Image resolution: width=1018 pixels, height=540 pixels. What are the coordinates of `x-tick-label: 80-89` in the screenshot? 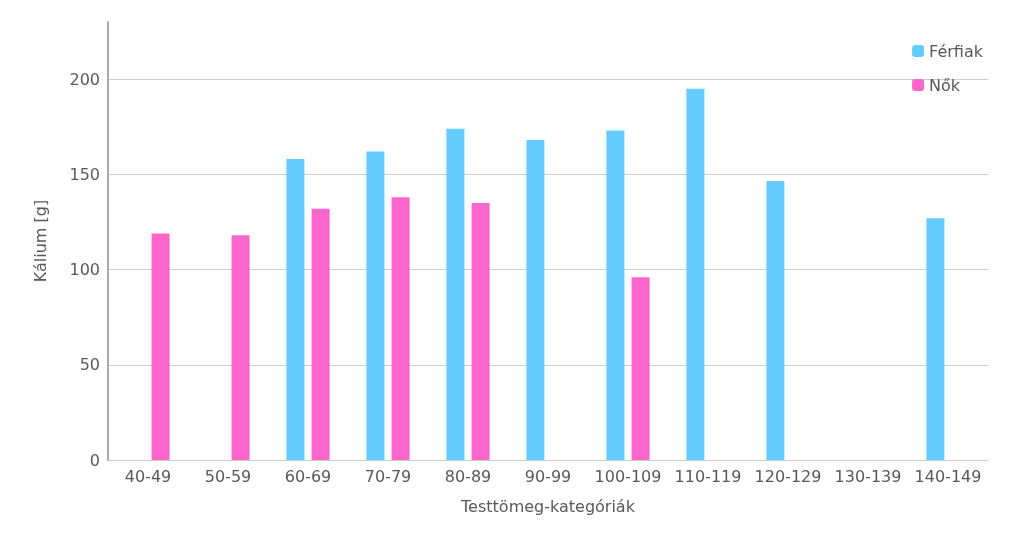 It's located at (468, 476).